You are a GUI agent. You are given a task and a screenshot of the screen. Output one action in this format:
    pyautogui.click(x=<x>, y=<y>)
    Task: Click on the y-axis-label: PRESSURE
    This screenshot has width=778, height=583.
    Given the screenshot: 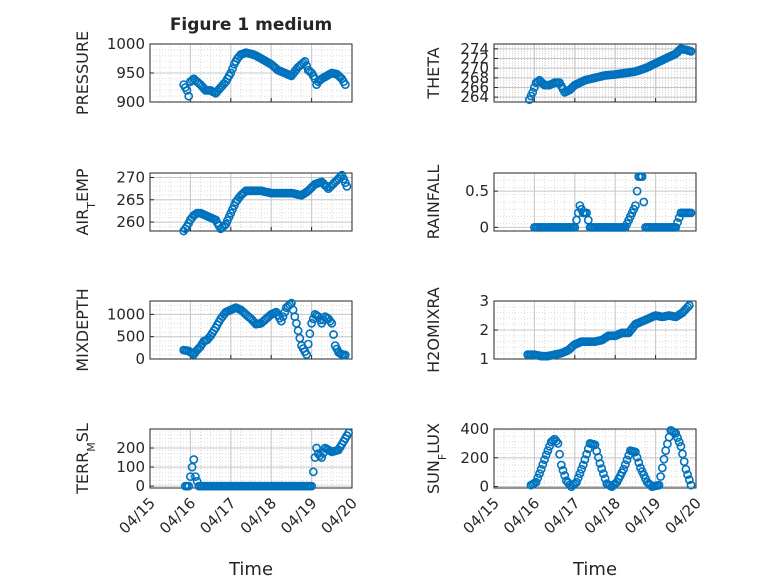 What is the action you would take?
    pyautogui.click(x=82, y=73)
    